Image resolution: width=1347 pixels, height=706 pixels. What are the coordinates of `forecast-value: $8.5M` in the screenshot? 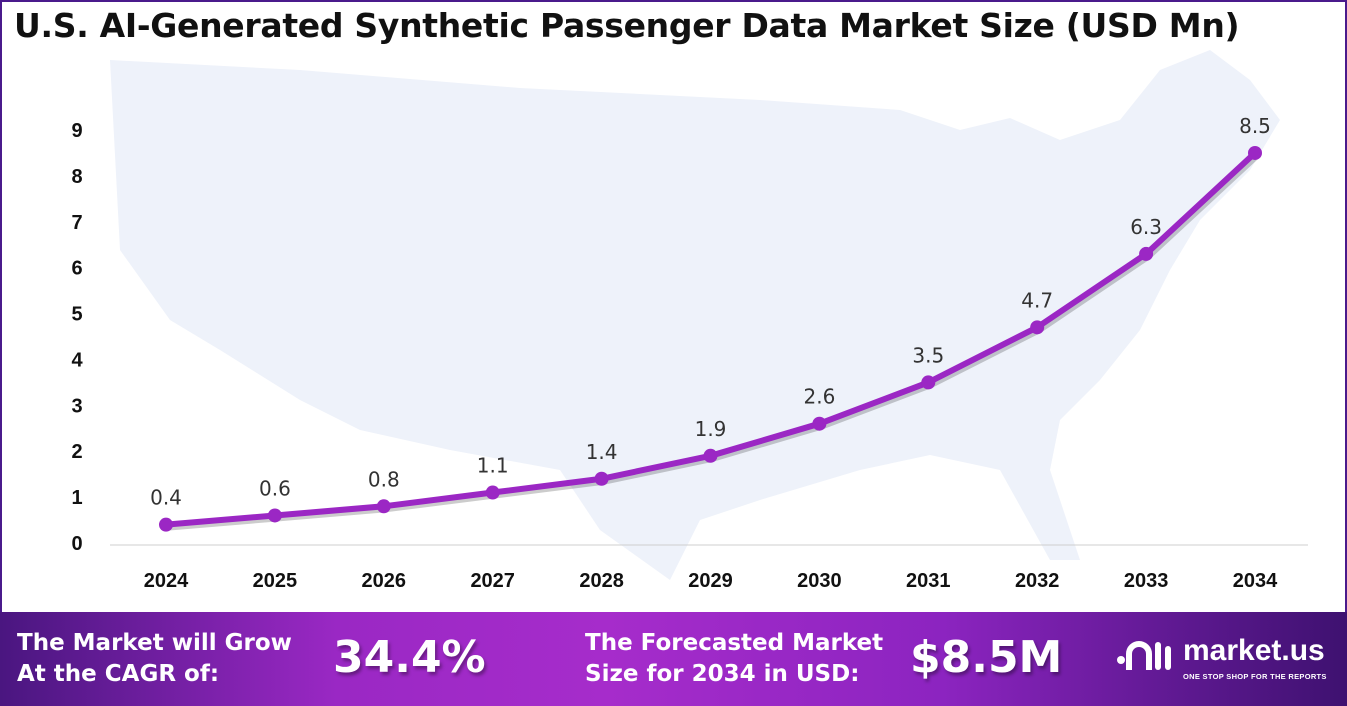 It's located at (986, 657).